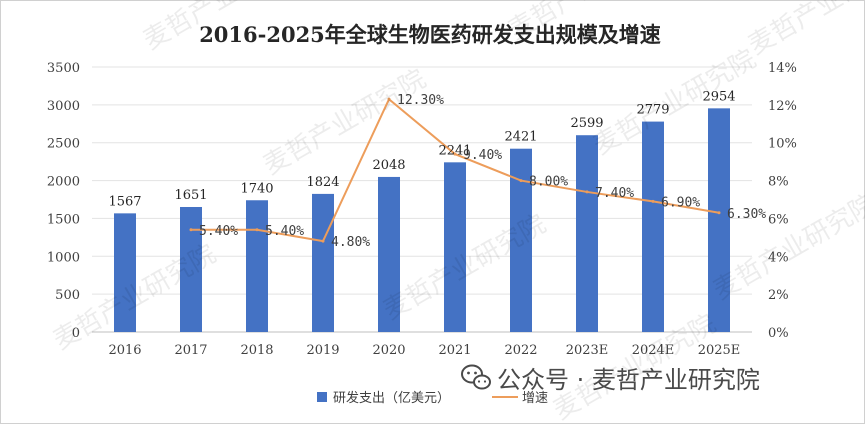 The height and width of the screenshot is (424, 865). Describe the element at coordinates (778, 295) in the screenshot. I see `y2-tick-label: 2%` at that location.